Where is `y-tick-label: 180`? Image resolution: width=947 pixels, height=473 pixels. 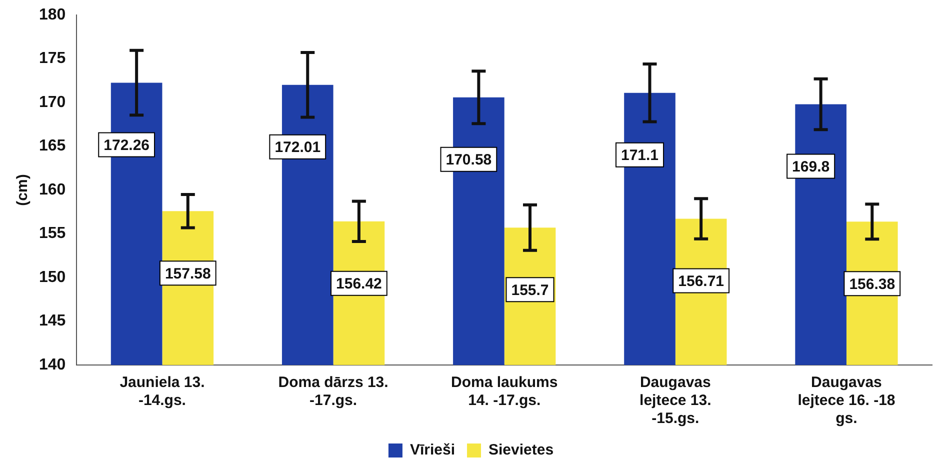
y-tick-label: 180 is located at coordinates (52, 15).